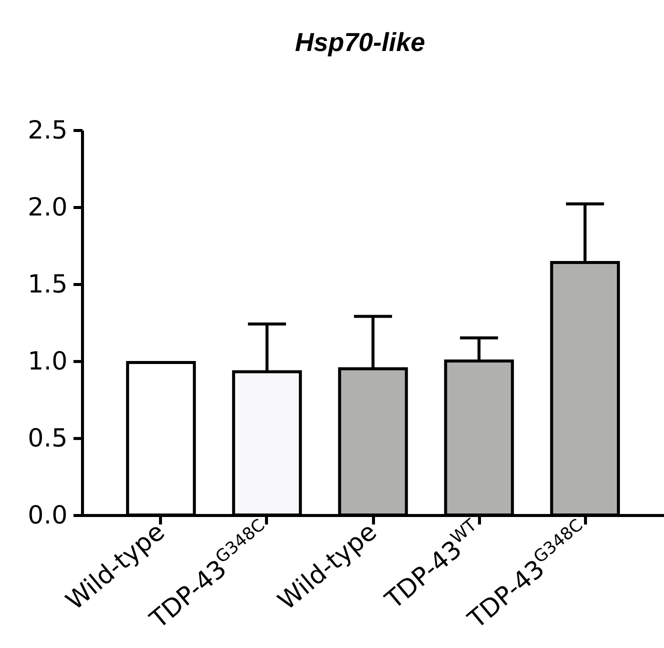 The height and width of the screenshot is (648, 664). What do you see at coordinates (48, 284) in the screenshot?
I see `y-tick-label: 1.5` at bounding box center [48, 284].